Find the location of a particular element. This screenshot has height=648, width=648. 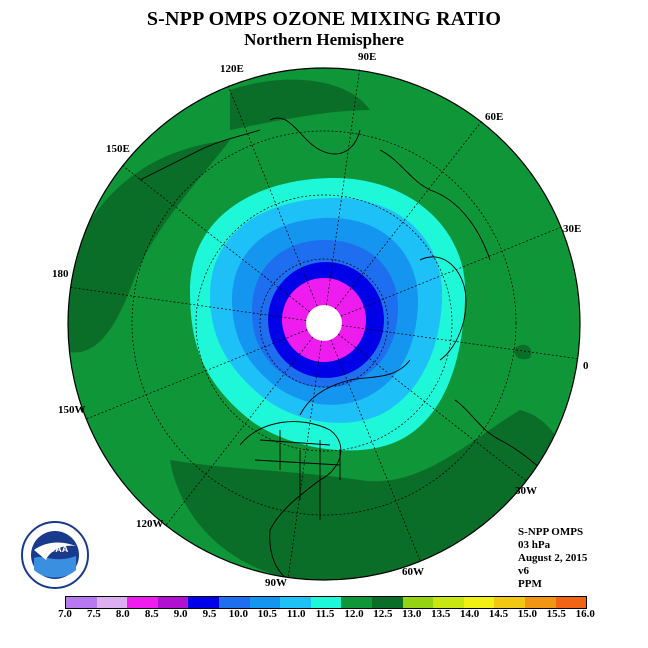

lon-label-120e: 120E is located at coordinates (232, 69).